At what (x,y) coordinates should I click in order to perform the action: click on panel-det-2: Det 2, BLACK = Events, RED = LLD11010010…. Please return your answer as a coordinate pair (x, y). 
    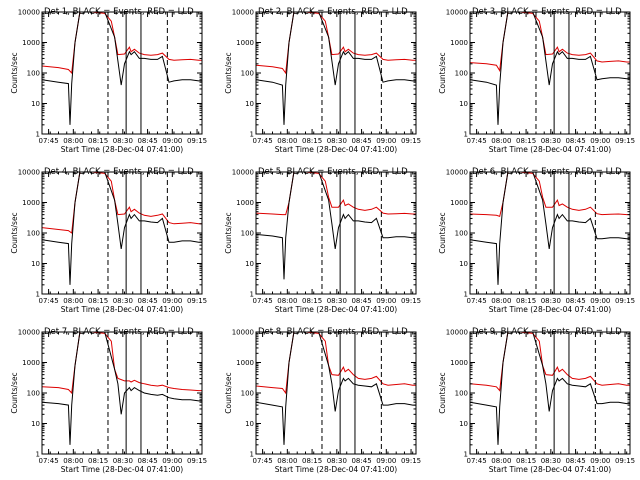
    Looking at the image, I should click on (322, 80).